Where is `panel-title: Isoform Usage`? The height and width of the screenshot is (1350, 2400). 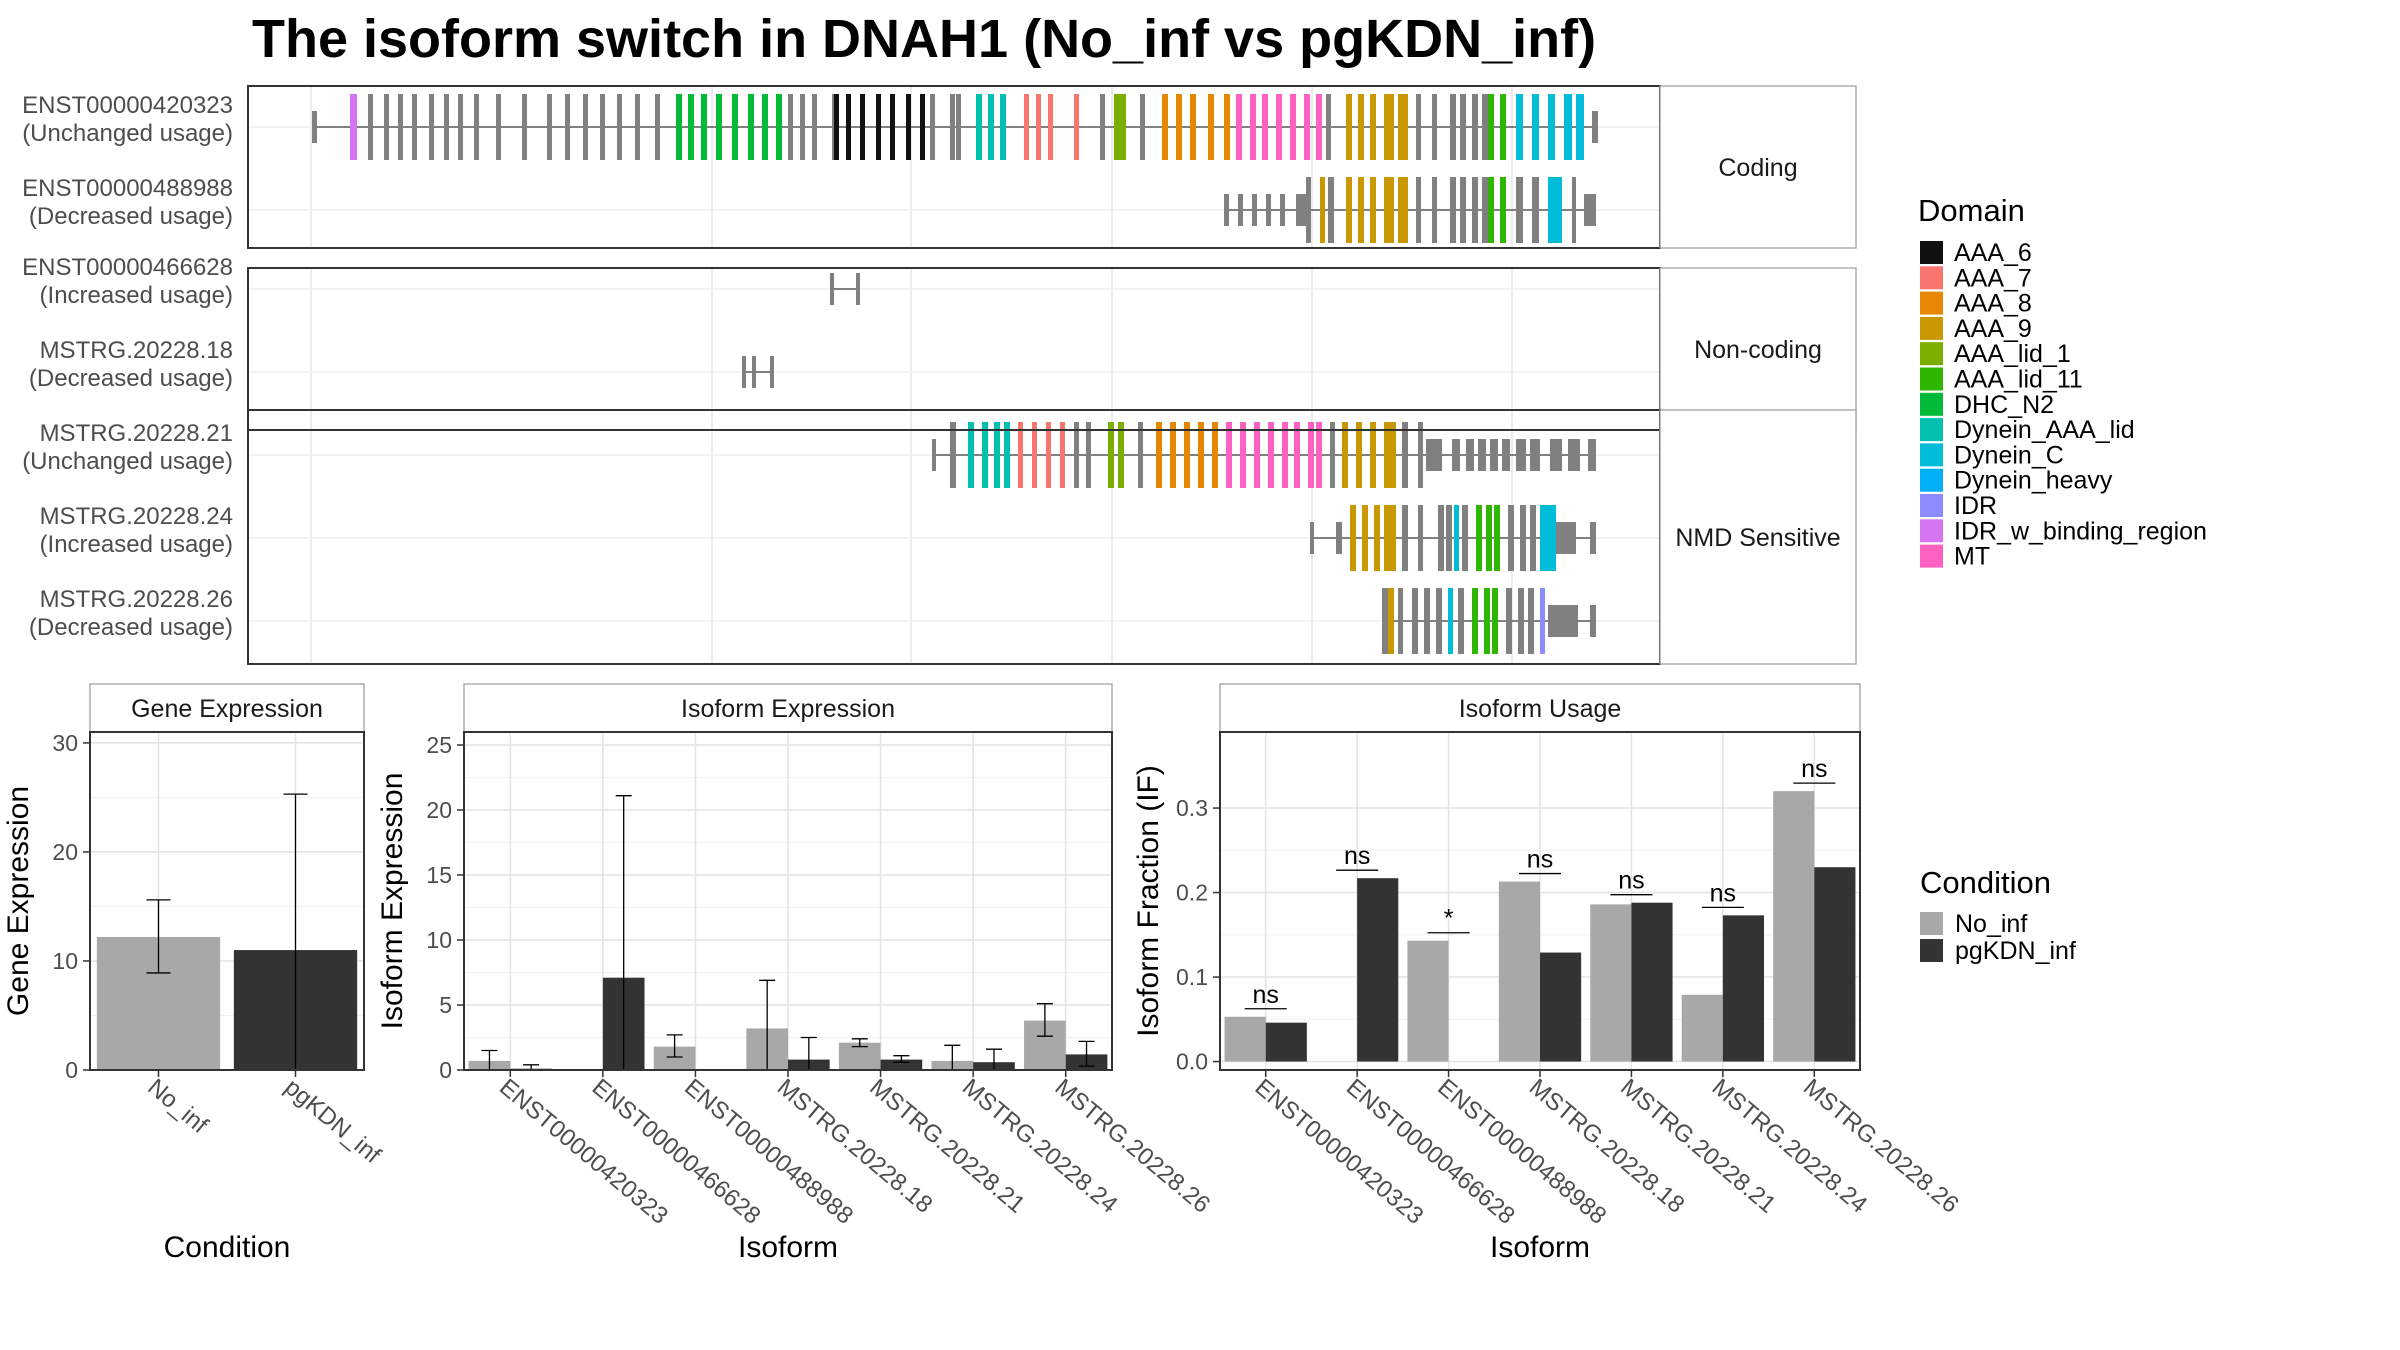
panel-title: Isoform Usage is located at coordinates (1540, 709).